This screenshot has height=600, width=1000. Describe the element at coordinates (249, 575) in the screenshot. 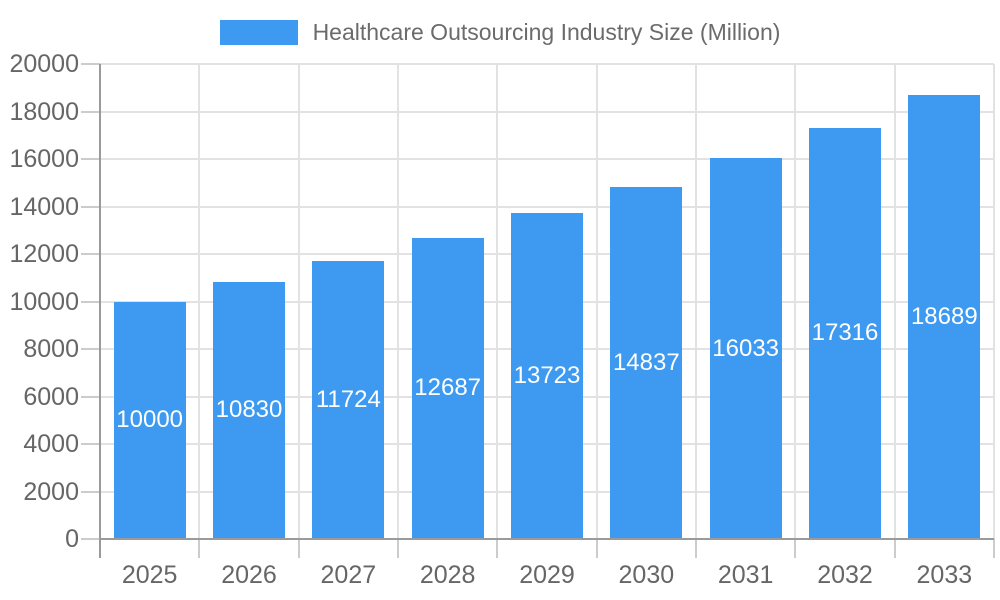

I see `x-axis-tick-label: 2026` at that location.